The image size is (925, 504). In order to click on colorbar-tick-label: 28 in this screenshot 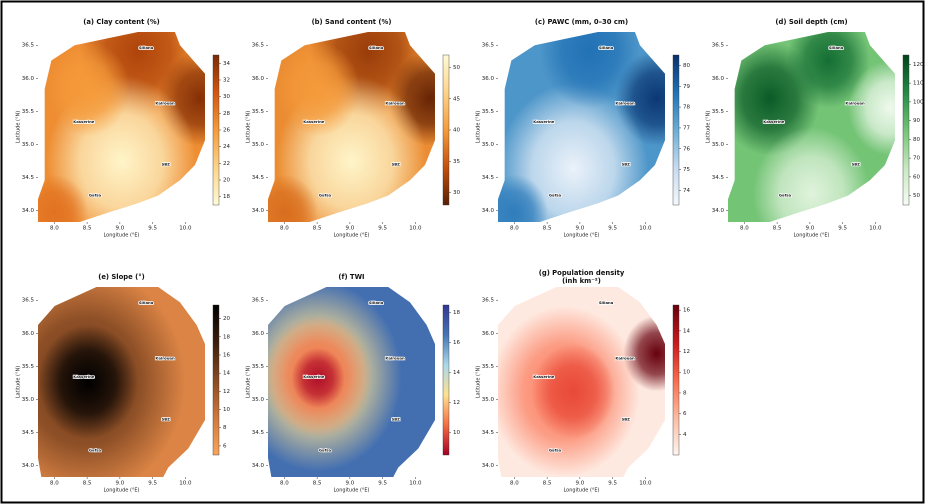, I will do `click(226, 114)`.